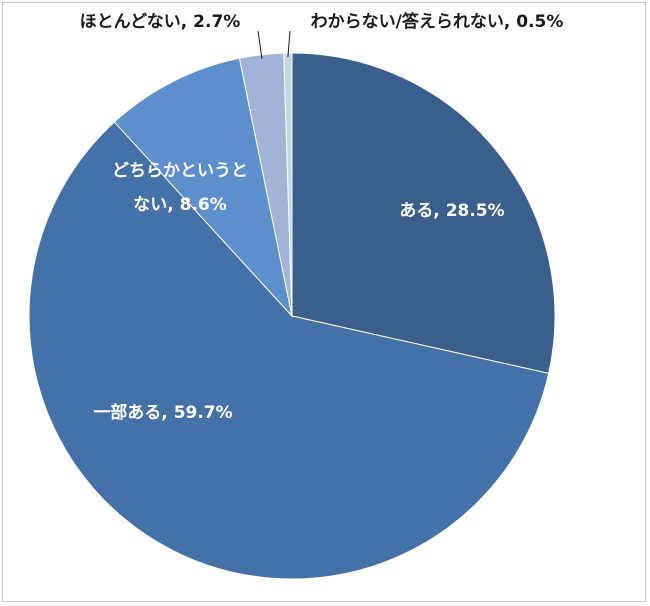 This screenshot has width=650, height=606. I want to click on leader-line-slice-wakaranai, so click(289, 44).